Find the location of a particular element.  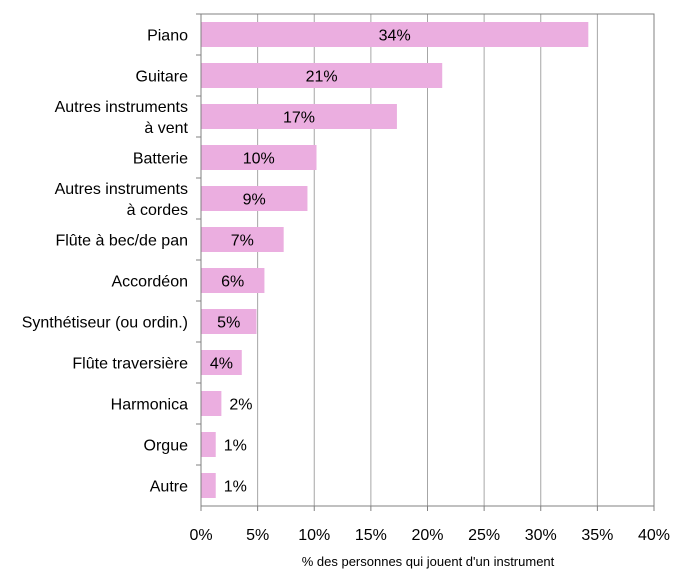

x-tick-label: 5% is located at coordinates (257, 535).